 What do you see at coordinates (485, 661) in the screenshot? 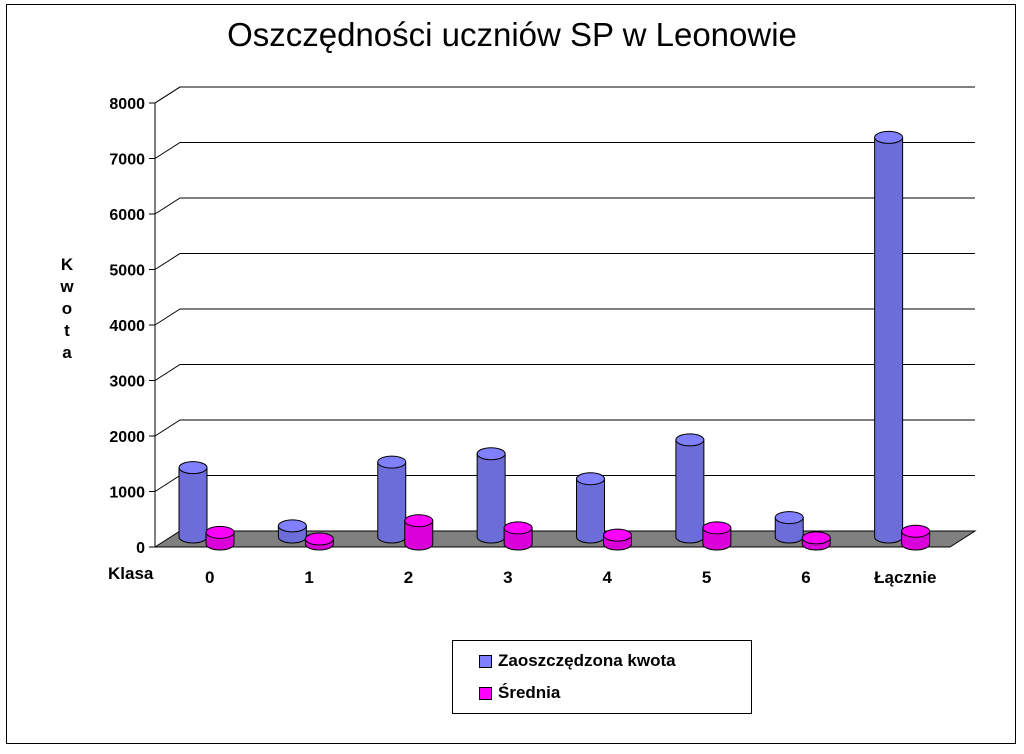
I see `legend-swatch-savings` at bounding box center [485, 661].